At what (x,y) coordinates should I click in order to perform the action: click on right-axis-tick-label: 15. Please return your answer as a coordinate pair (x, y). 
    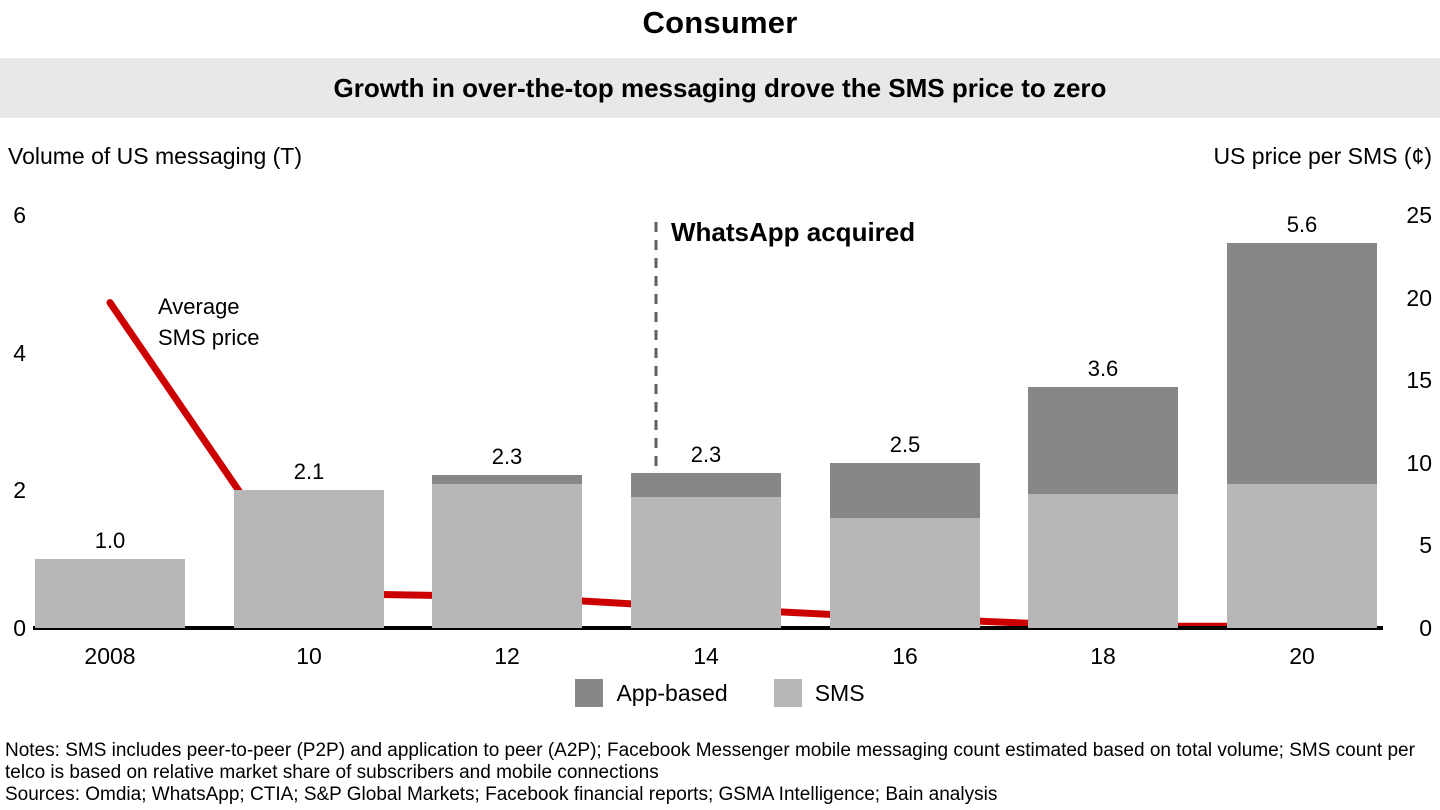
    Looking at the image, I should click on (1419, 380).